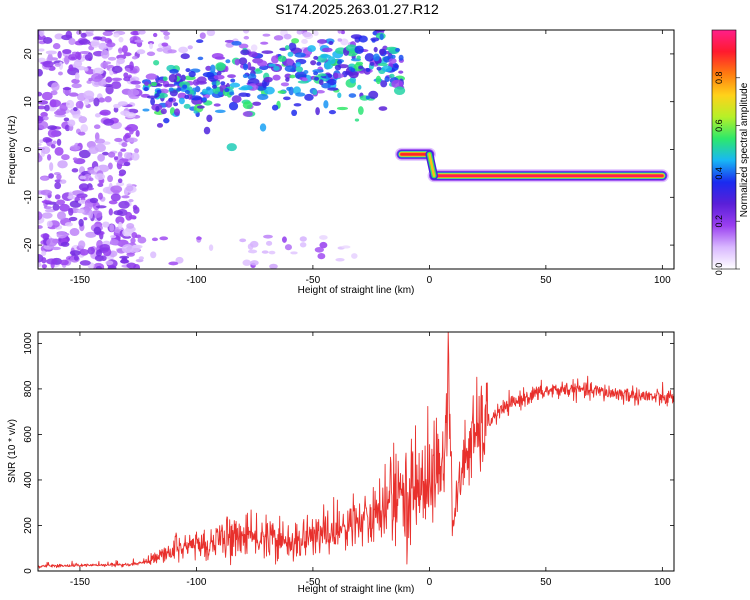 Image resolution: width=750 pixels, height=600 pixels. I want to click on spectrogram-y-tick-label: 0, so click(28, 149).